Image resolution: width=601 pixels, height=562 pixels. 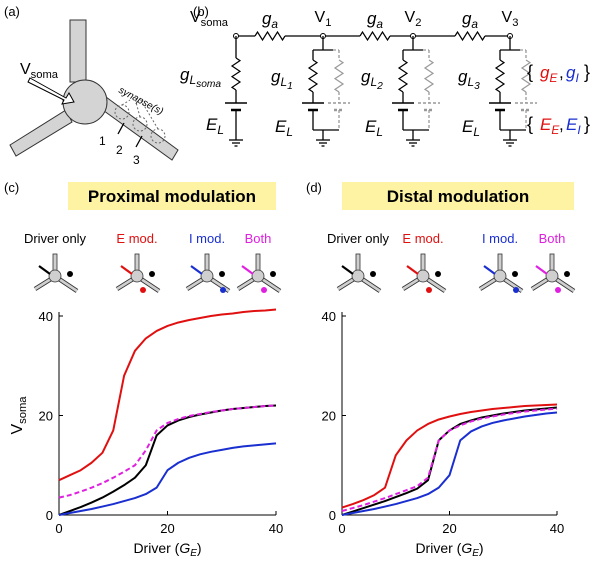 I want to click on axial-conductance: ga, so click(x=470, y=20).